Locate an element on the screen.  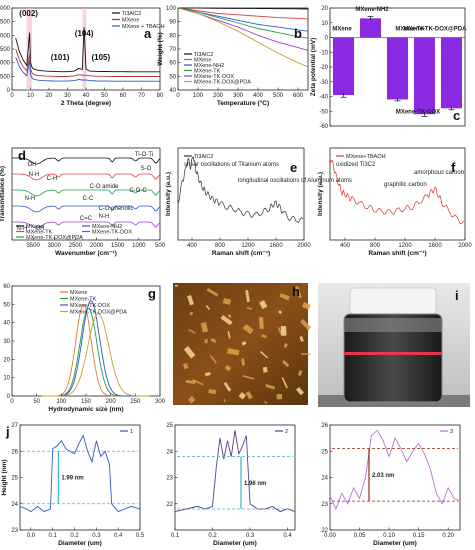
d-x-tick-label: 3500 is located at coordinates (33, 246).